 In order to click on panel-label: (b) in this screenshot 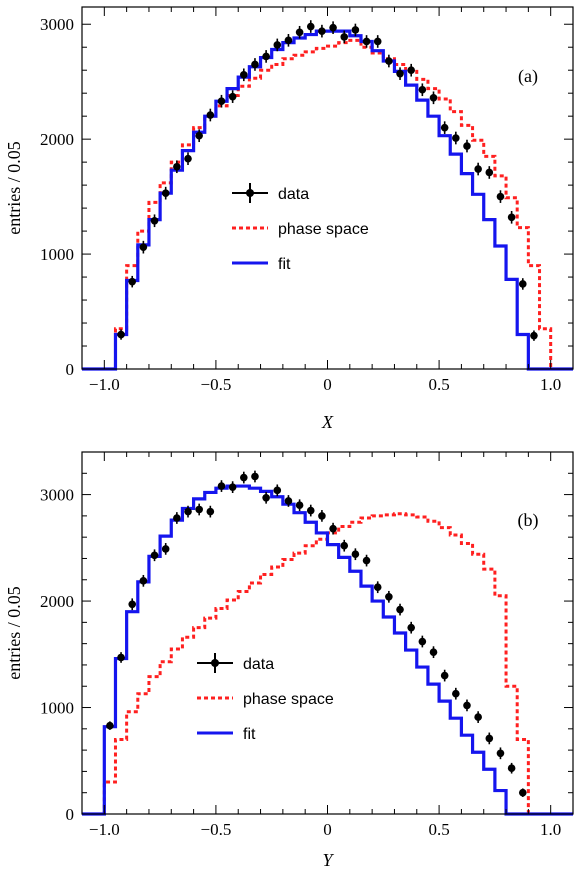, I will do `click(528, 520)`.